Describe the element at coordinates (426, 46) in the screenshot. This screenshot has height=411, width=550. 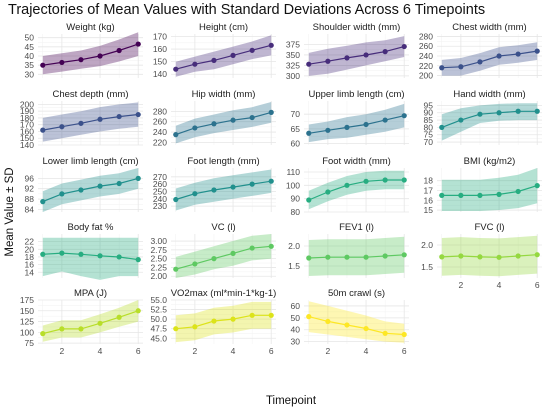
I see `y-tick-label: 260` at that location.